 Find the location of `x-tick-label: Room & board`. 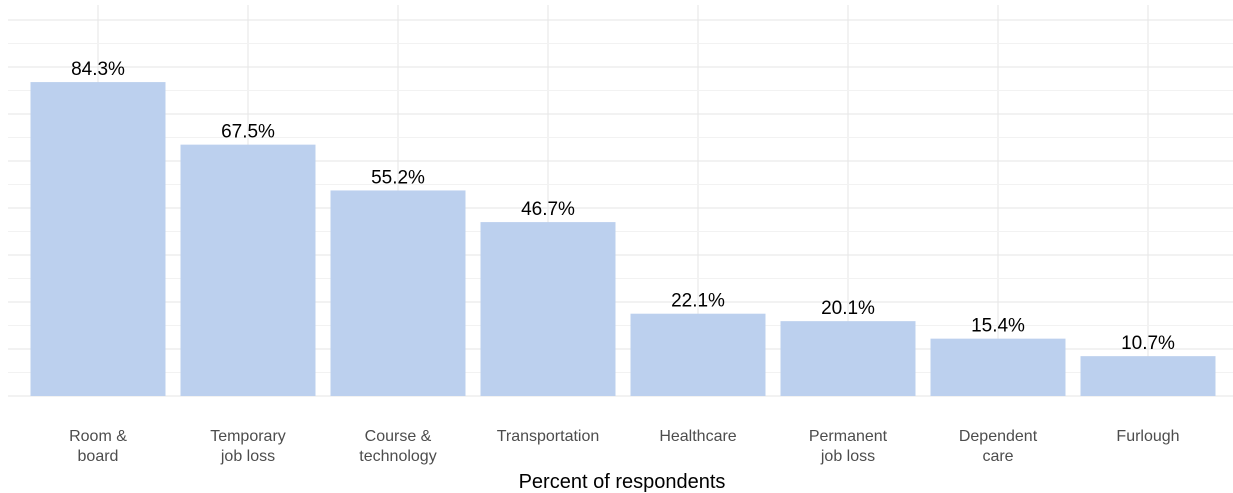

x-tick-label: Room & board is located at coordinates (98, 446).